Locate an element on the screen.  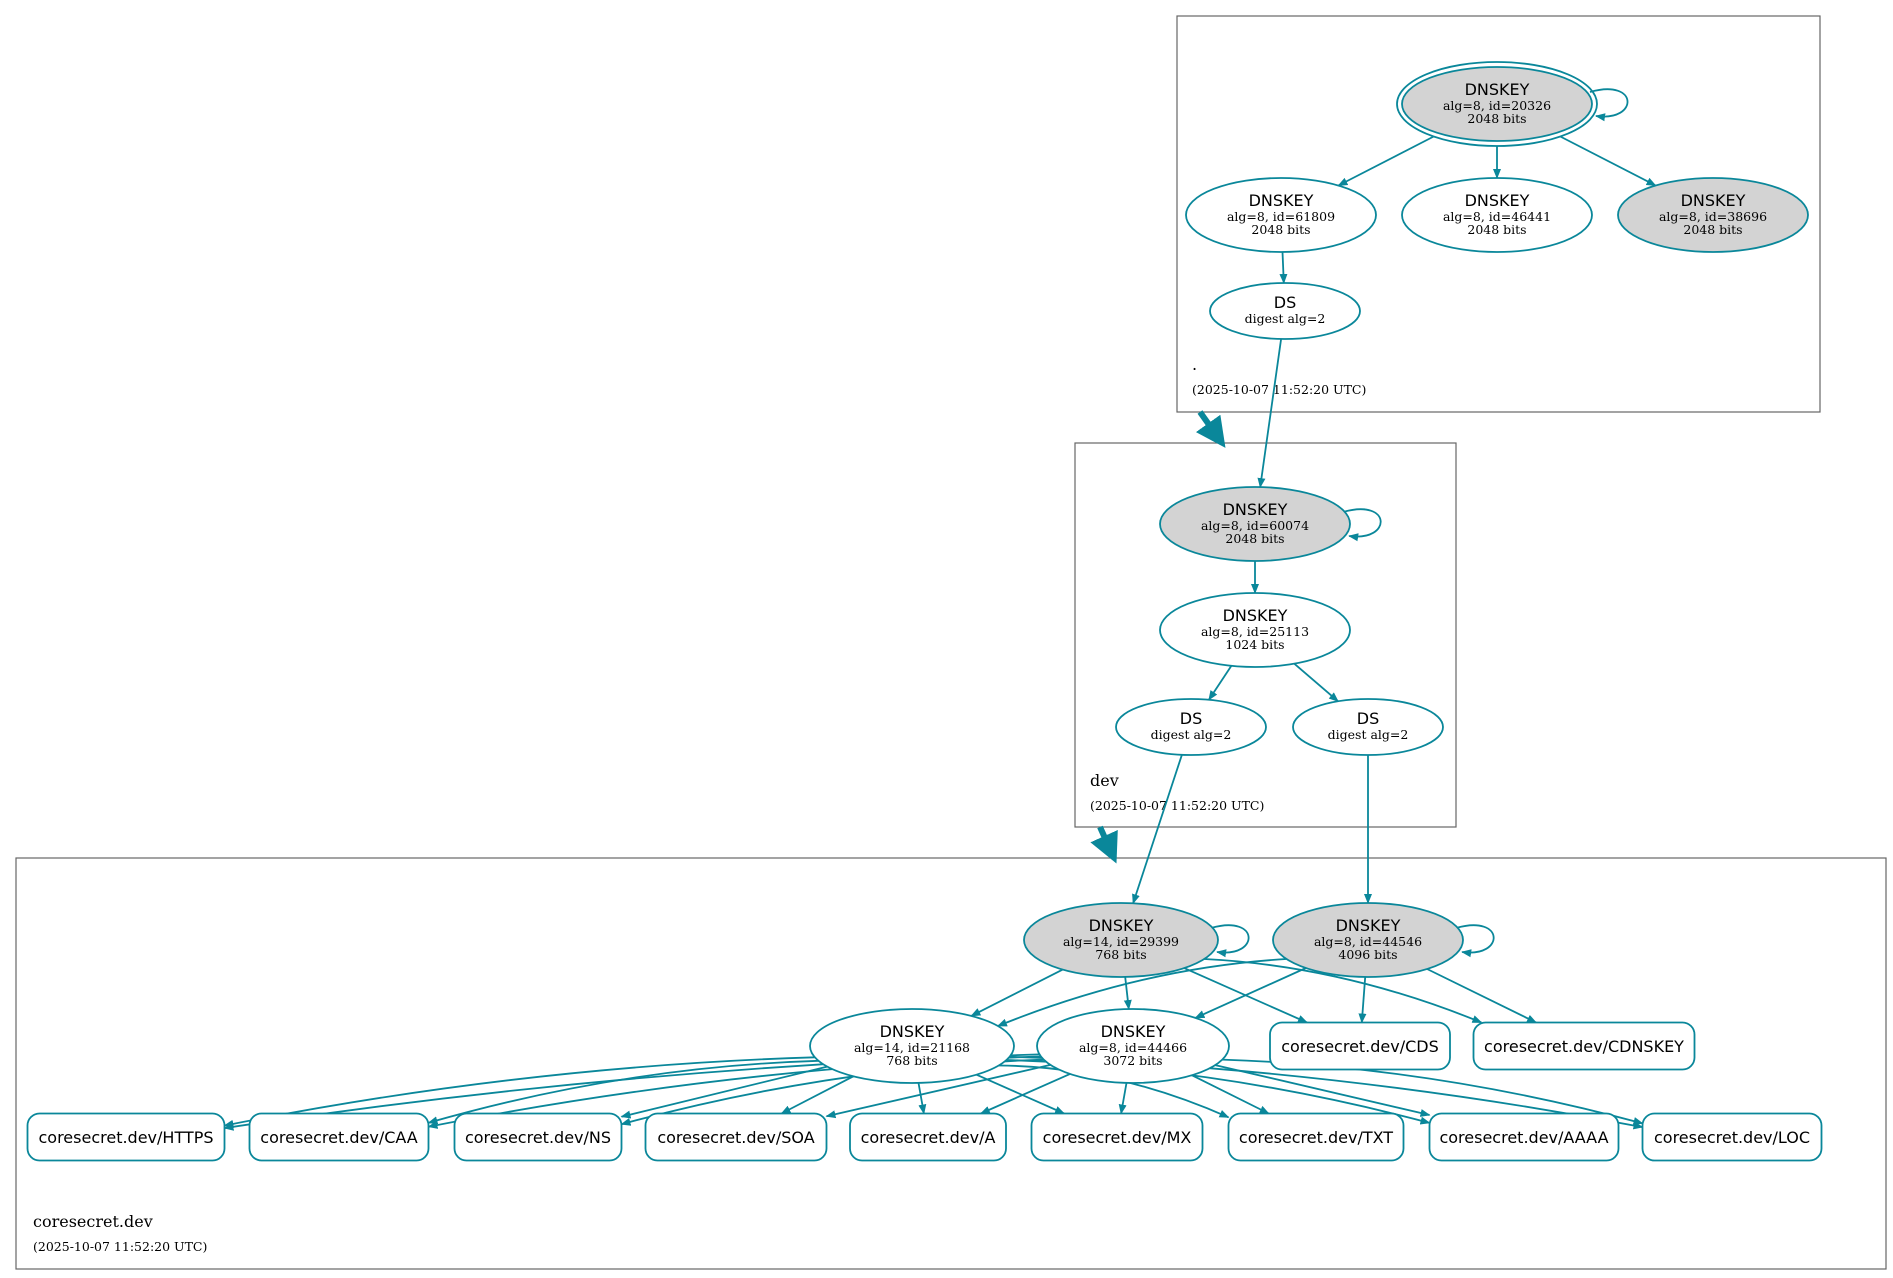
edge-k29399-to-k29399 is located at coordinates (1230, 941).